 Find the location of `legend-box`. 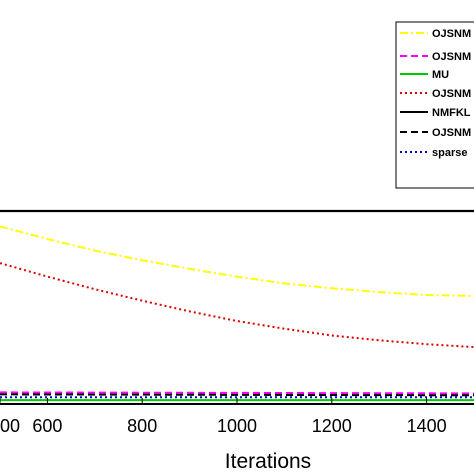

legend-box is located at coordinates (434, 105).